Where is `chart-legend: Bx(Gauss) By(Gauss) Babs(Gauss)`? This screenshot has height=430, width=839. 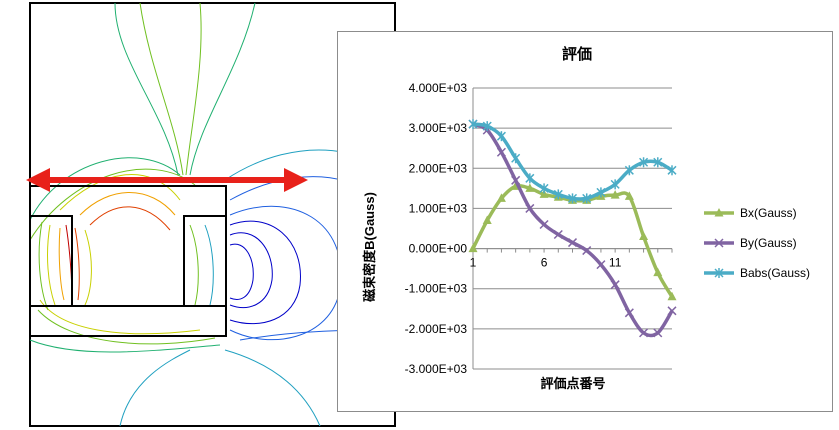
chart-legend: Bx(Gauss) By(Gauss) Babs(Gauss) is located at coordinates (757, 243).